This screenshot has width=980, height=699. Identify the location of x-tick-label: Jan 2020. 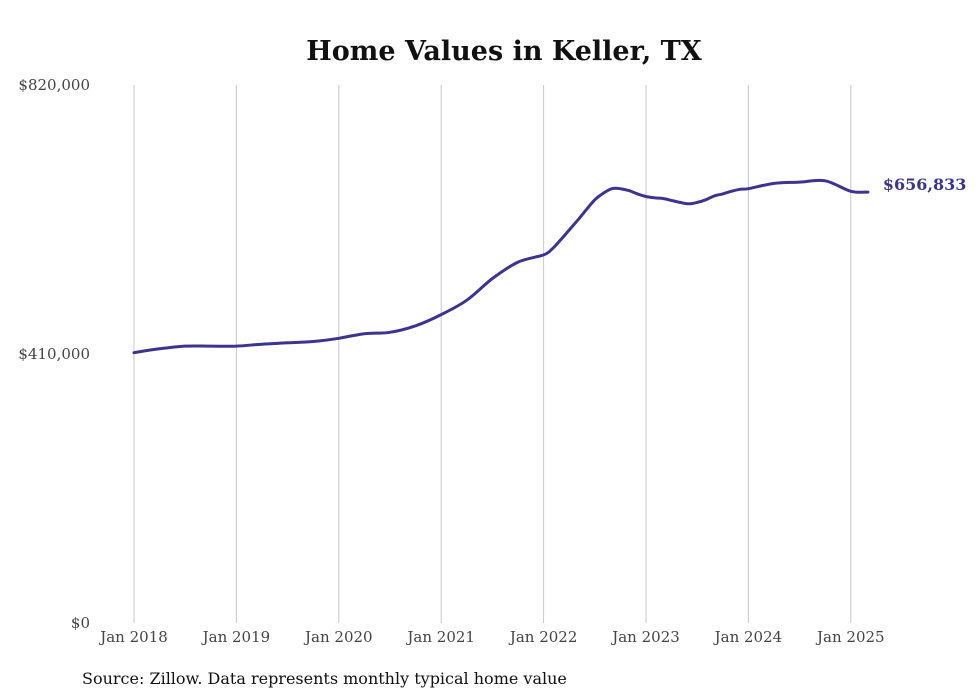
(338, 637).